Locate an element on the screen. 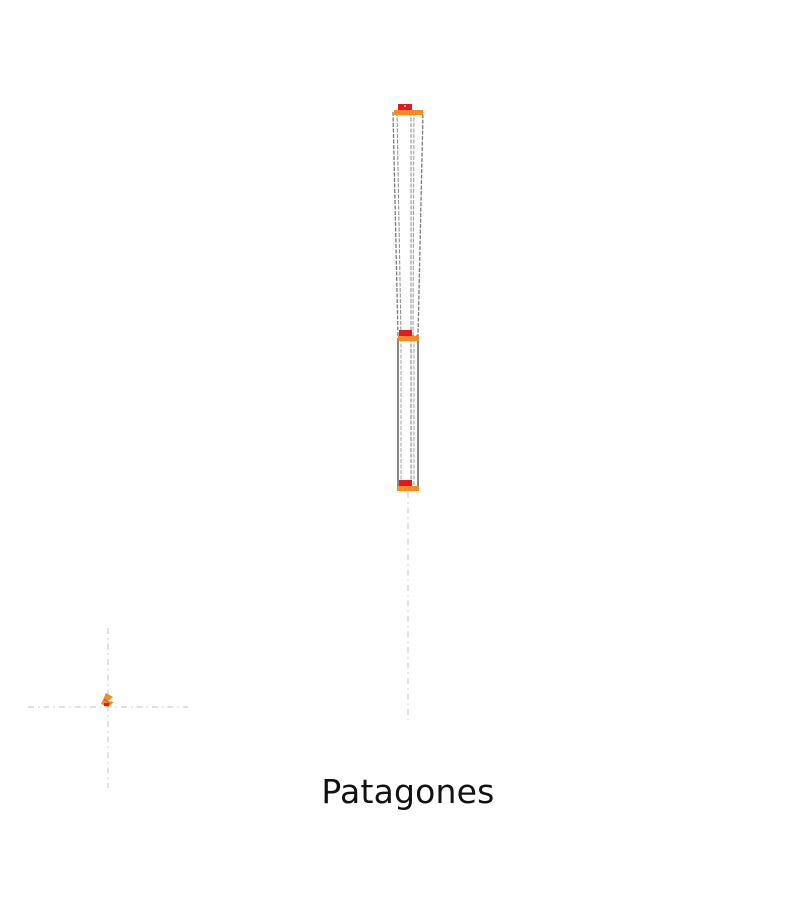 This screenshot has width=800, height=900. bottom-band is located at coordinates (408, 485).